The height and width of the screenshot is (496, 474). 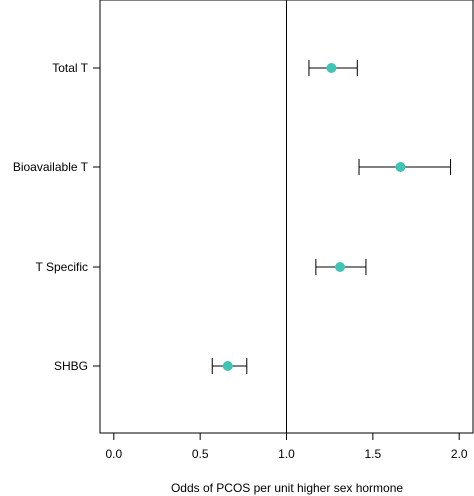 What do you see at coordinates (56, 217) in the screenshot?
I see `y-axis-ticks: Total T Bioavailable T T Specific SHBG` at bounding box center [56, 217].